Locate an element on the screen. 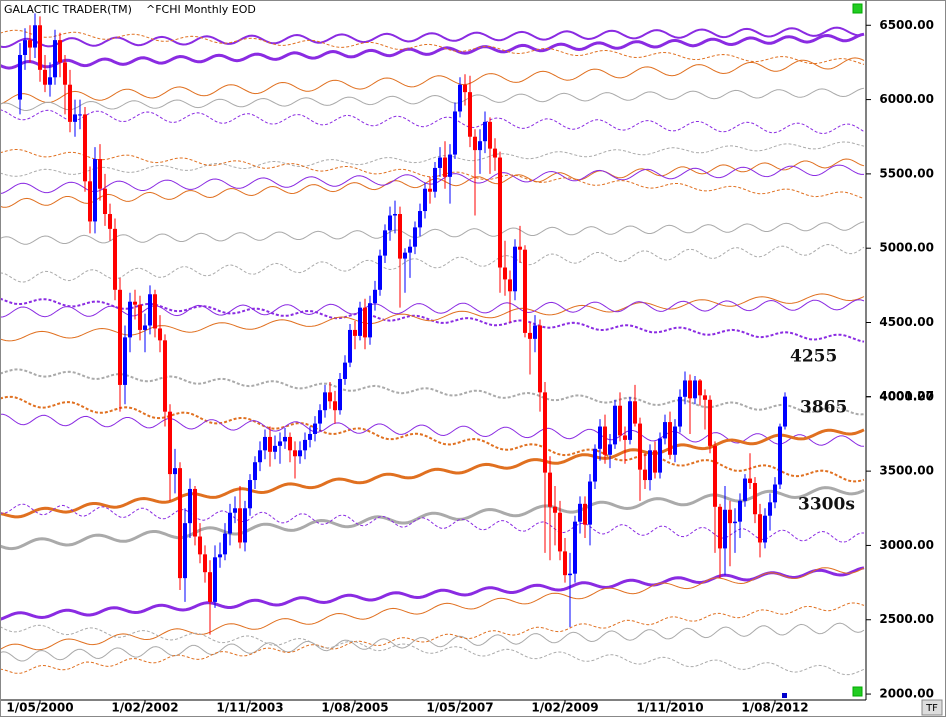  y-tick-label: 4500.00 is located at coordinates (906, 322).